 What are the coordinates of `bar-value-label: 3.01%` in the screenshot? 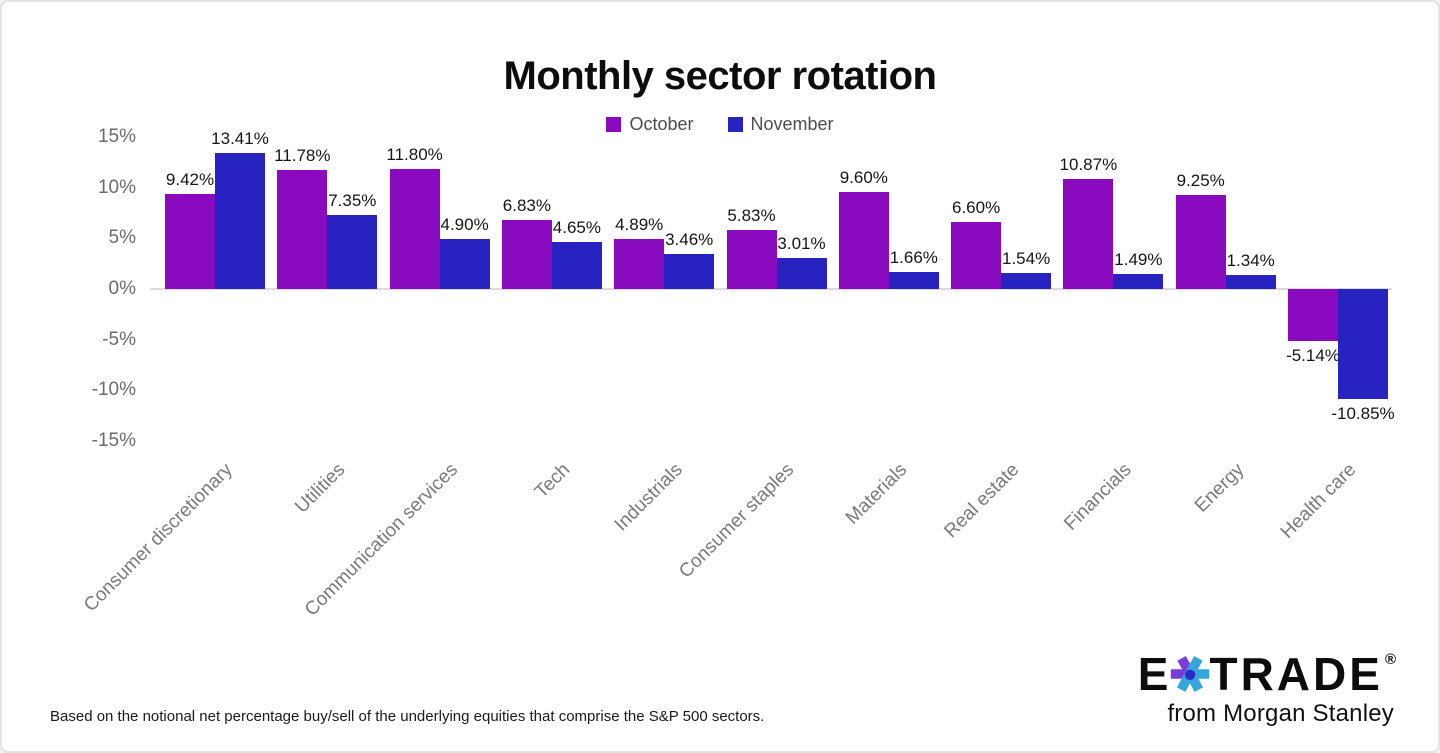 It's located at (801, 244).